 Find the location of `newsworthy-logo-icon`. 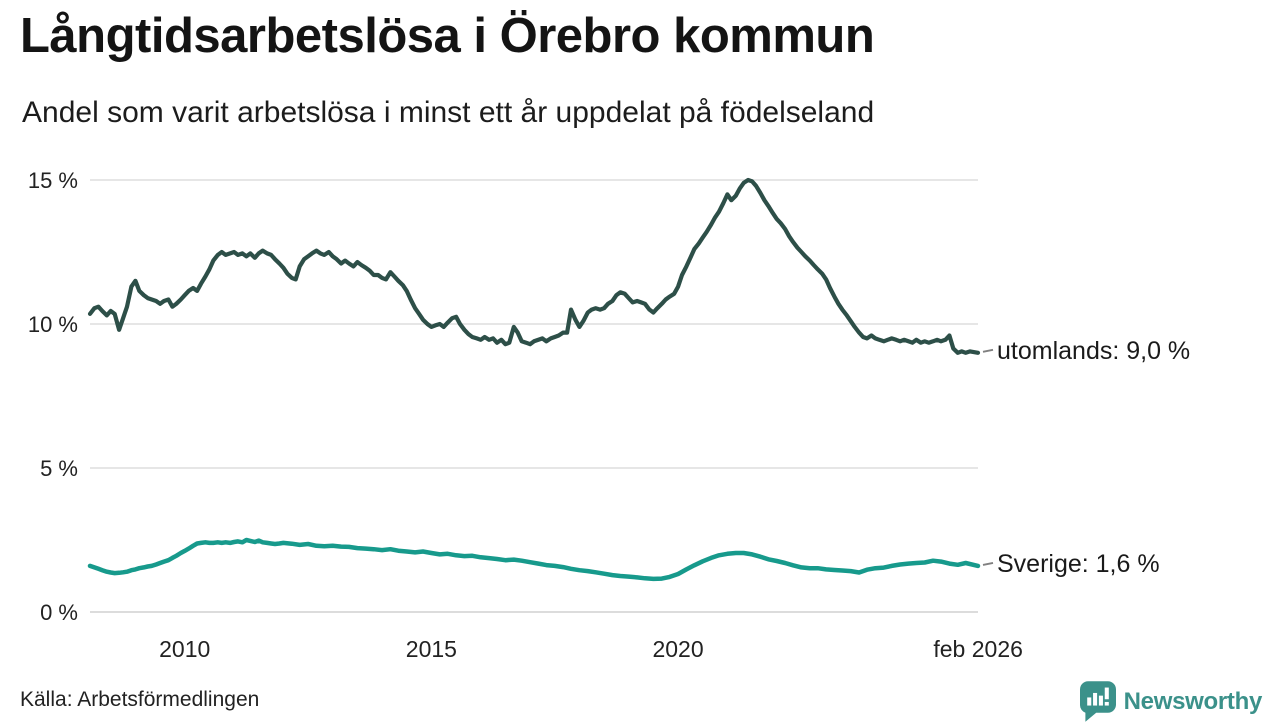

newsworthy-logo-icon is located at coordinates (1097, 701).